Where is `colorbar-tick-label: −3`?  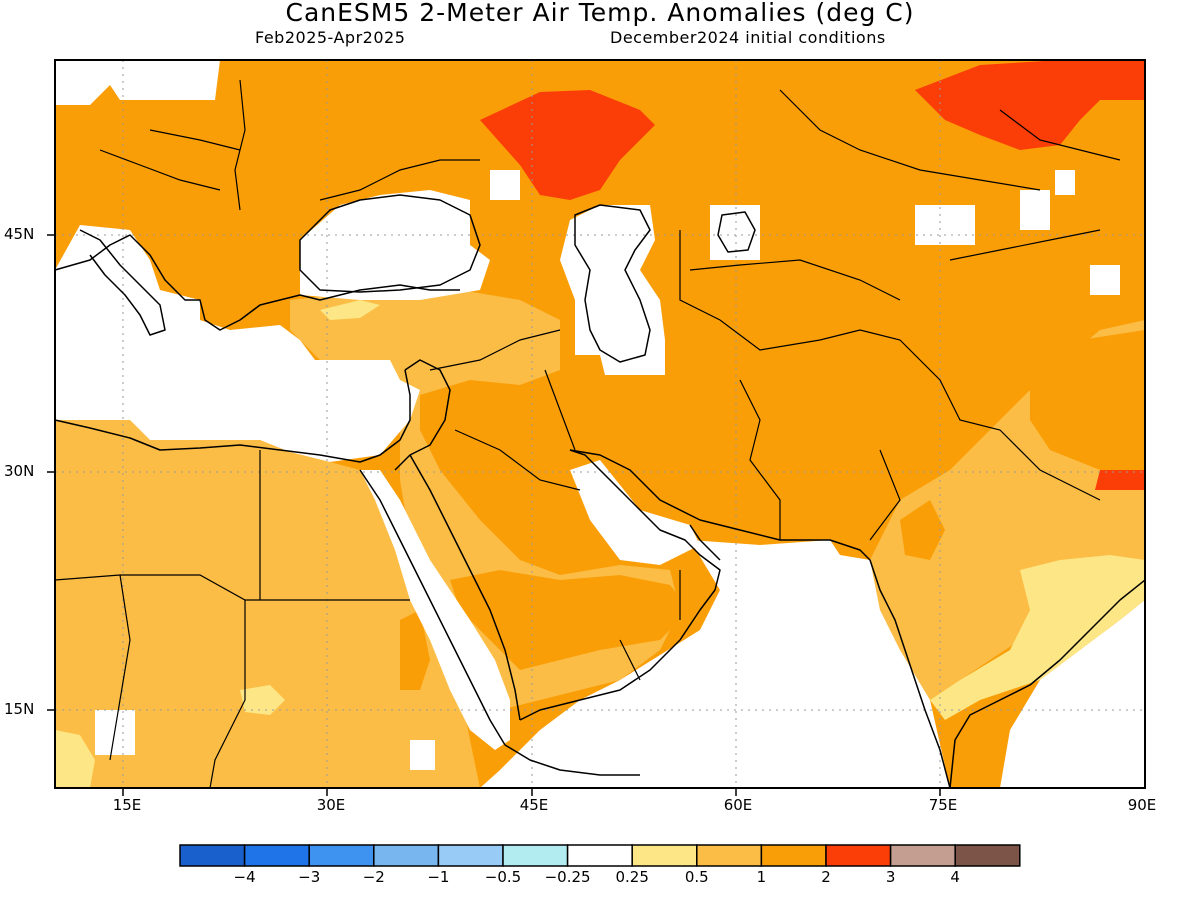
colorbar-tick-label: −3 is located at coordinates (309, 877).